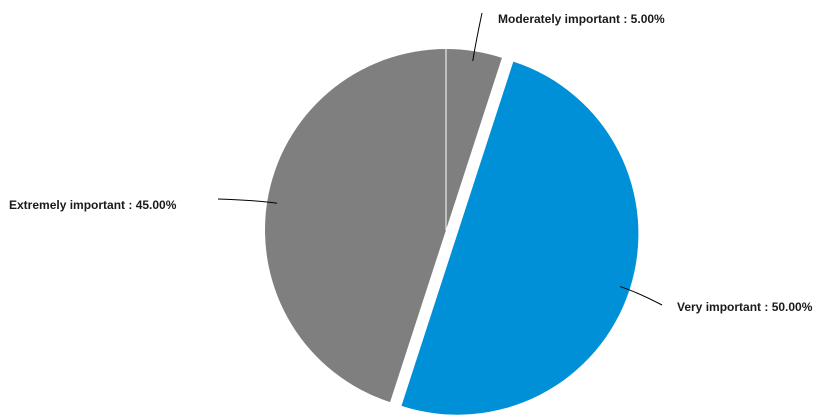 The image size is (839, 420). I want to click on leader-line-moderately-important, so click(477, 37).